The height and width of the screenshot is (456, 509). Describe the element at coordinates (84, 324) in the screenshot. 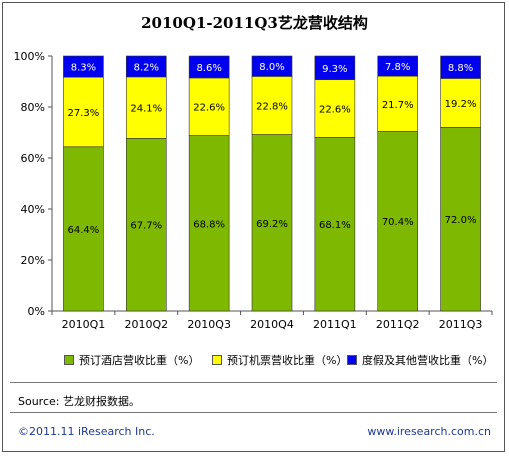

I see `x-tick-label: 2010Q1` at that location.